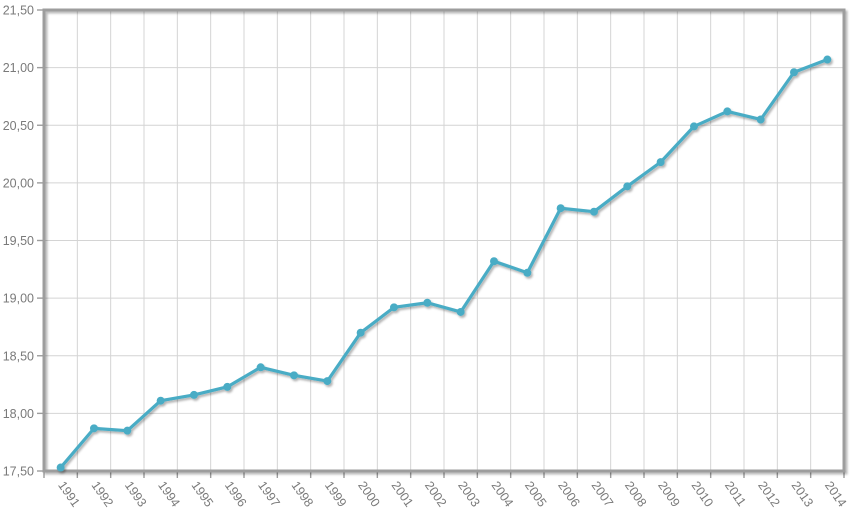 The height and width of the screenshot is (520, 856). What do you see at coordinates (735, 494) in the screenshot?
I see `x-tick-label: 2011` at bounding box center [735, 494].